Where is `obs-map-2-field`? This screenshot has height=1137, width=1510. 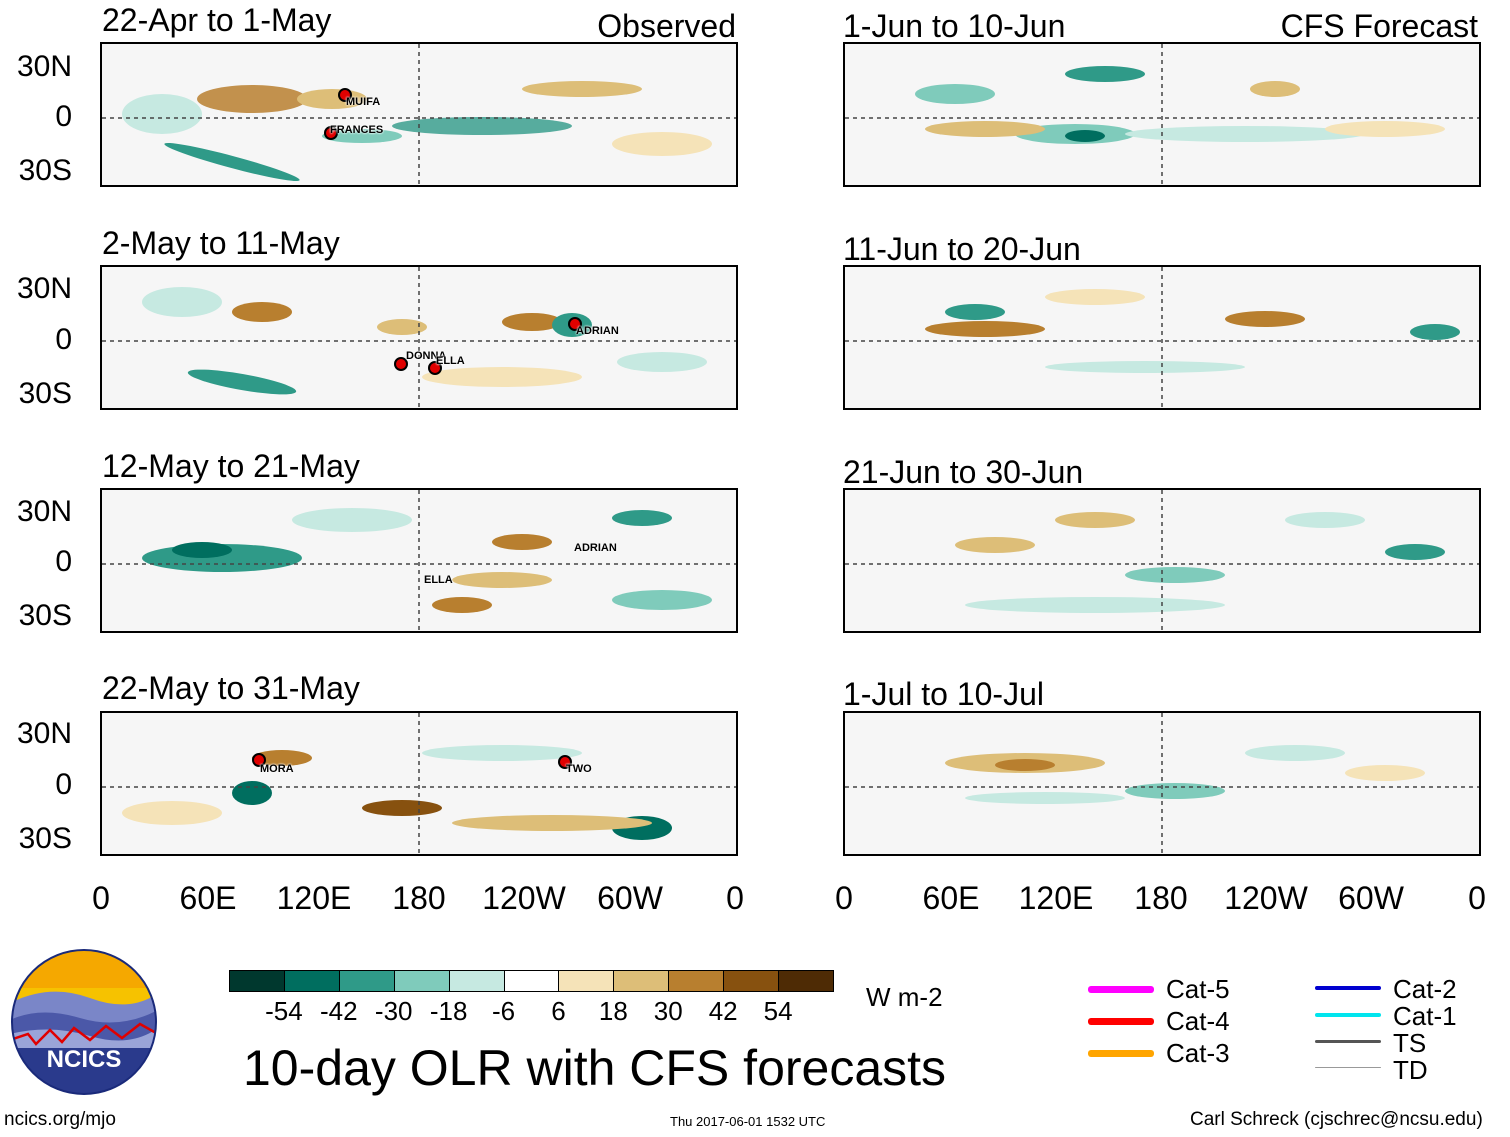
obs-map-2-field is located at coordinates (419, 337).